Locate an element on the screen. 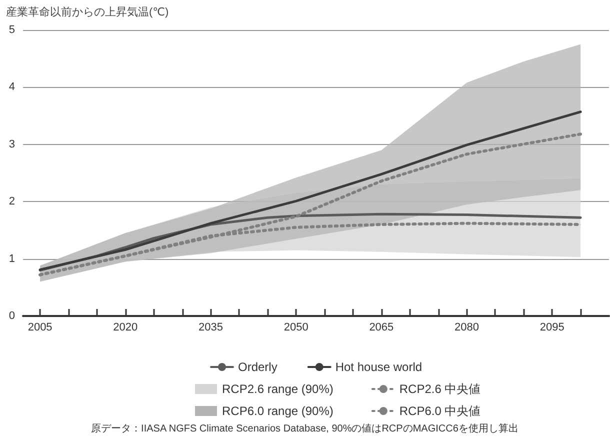  legend-label: Orderly is located at coordinates (258, 367).